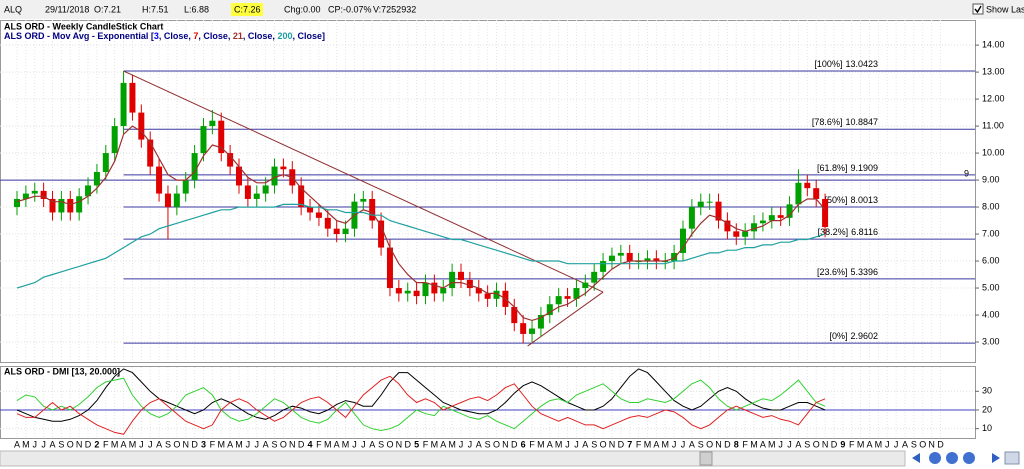 The height and width of the screenshot is (469, 1024). Describe the element at coordinates (987, 428) in the screenshot. I see `y-tick-label: 10` at that location.